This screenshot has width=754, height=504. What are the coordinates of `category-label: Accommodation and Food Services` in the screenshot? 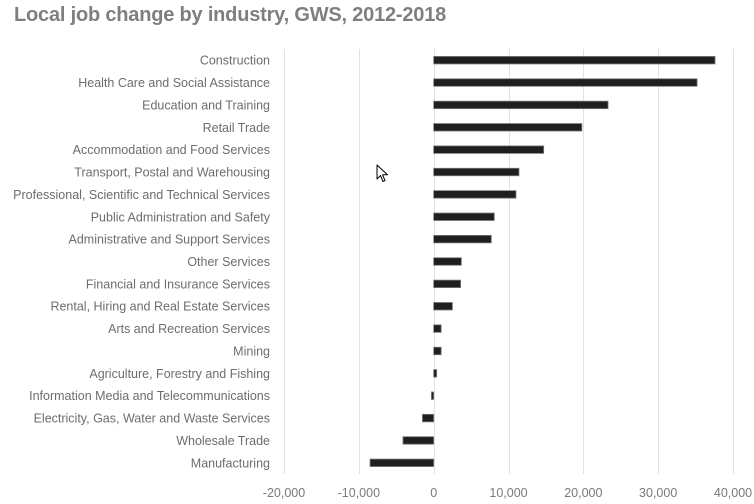 It's located at (171, 150).